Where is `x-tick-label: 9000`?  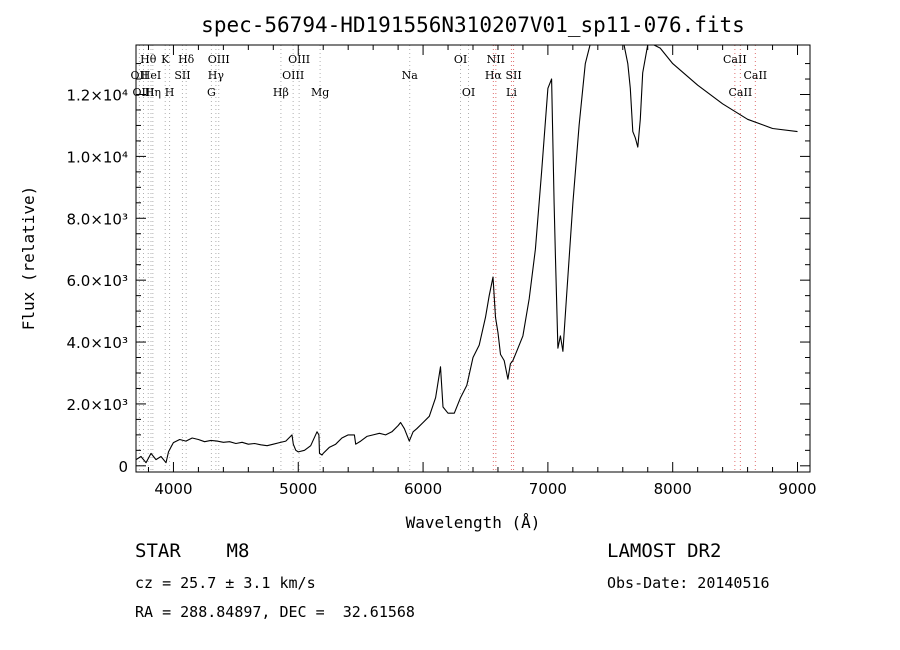
x-tick-label: 9000 is located at coordinates (797, 489).